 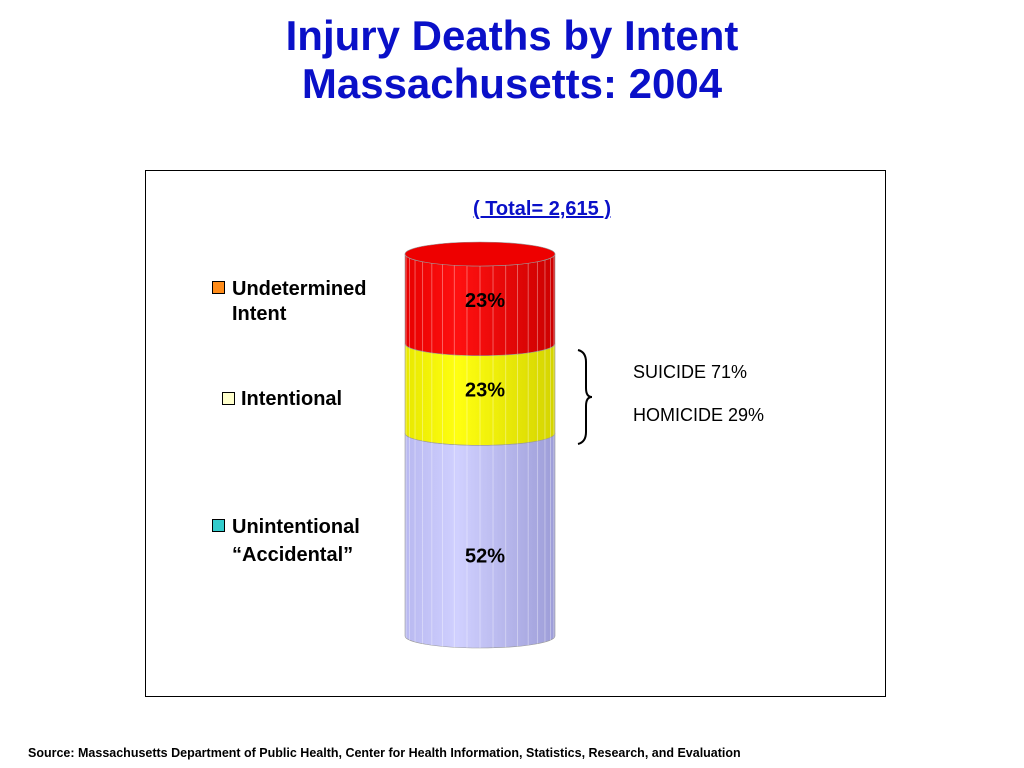 What do you see at coordinates (296, 527) in the screenshot?
I see `legend-label-unintentional-1: Unintentional` at bounding box center [296, 527].